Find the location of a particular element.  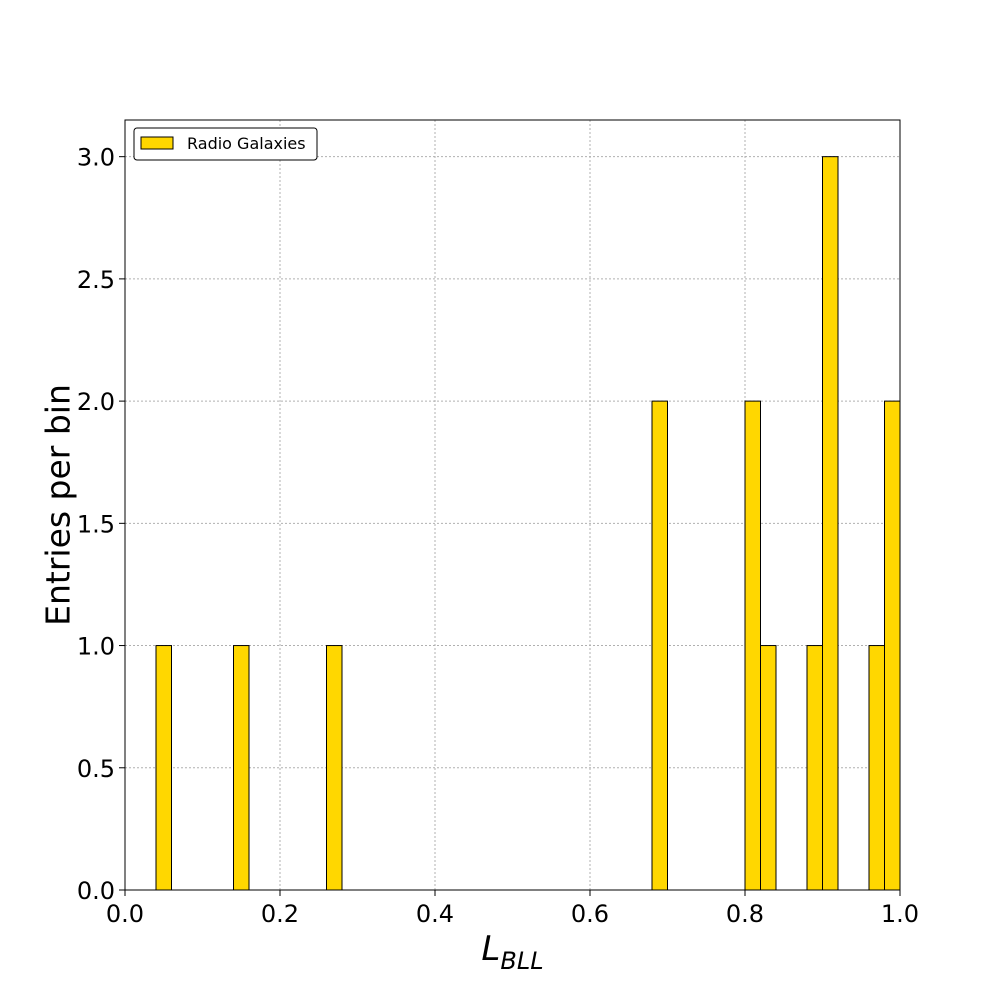

y-tick-label-0: 0.0 is located at coordinates (96, 891).